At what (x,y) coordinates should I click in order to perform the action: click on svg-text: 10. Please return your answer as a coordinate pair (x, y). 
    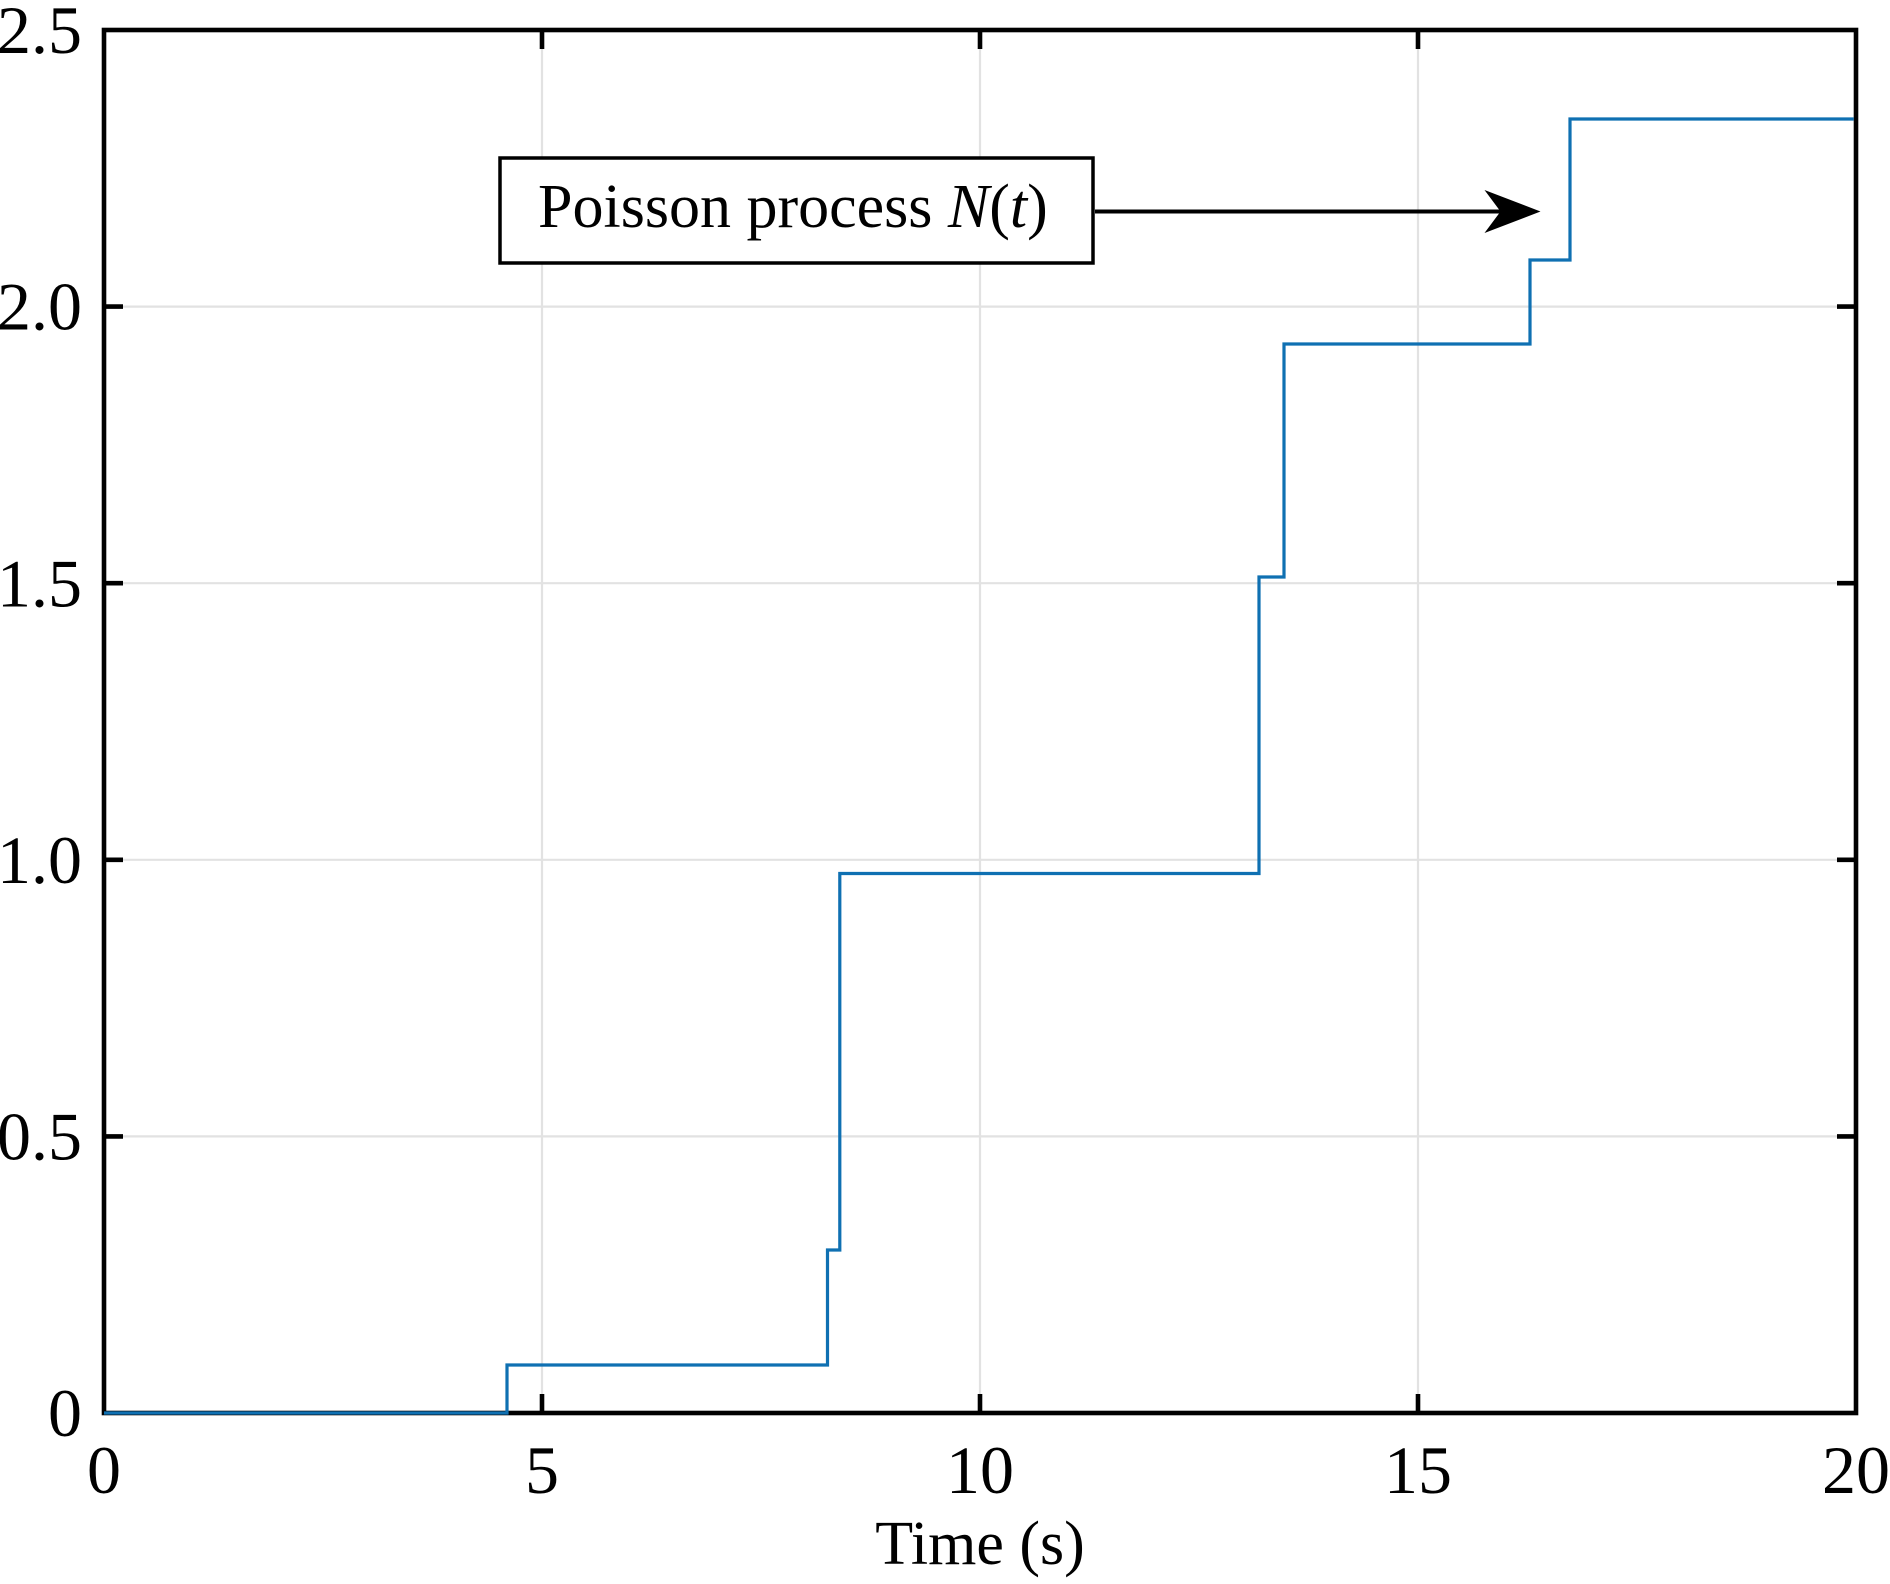
    Looking at the image, I should click on (980, 1470).